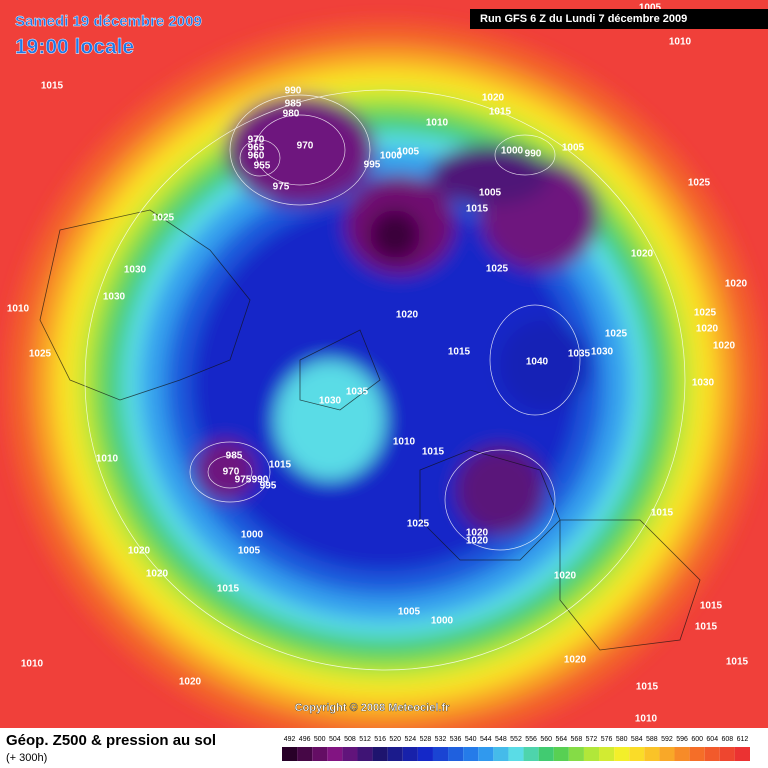 The height and width of the screenshot is (768, 768). I want to click on colorbar-label: 564, so click(561, 739).